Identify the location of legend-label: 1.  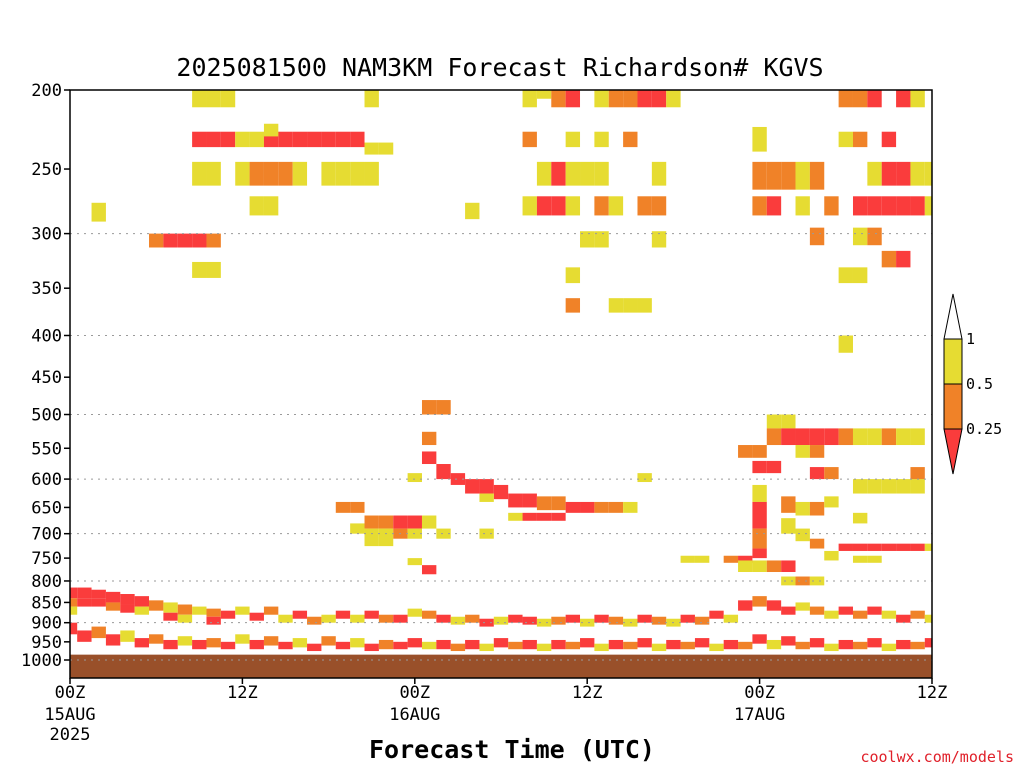
(970, 339).